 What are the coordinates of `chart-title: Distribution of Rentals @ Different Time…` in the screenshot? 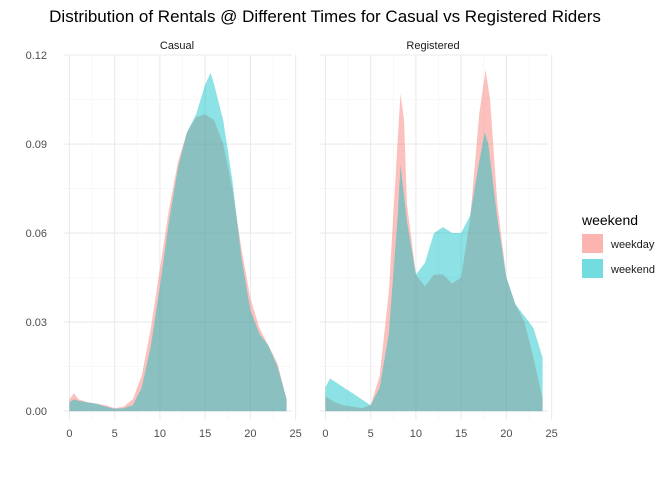 It's located at (325, 16).